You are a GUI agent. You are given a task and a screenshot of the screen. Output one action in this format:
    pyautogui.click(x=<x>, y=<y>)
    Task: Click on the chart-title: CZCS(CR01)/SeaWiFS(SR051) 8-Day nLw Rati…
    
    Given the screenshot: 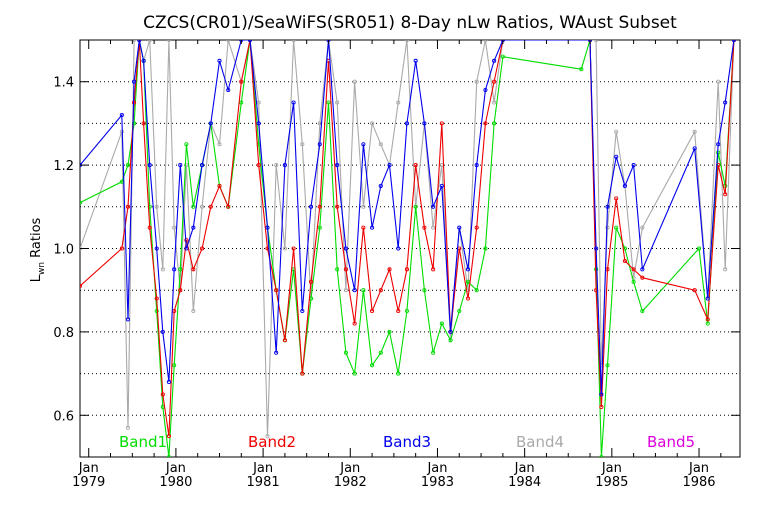 What is the action you would take?
    pyautogui.click(x=410, y=23)
    